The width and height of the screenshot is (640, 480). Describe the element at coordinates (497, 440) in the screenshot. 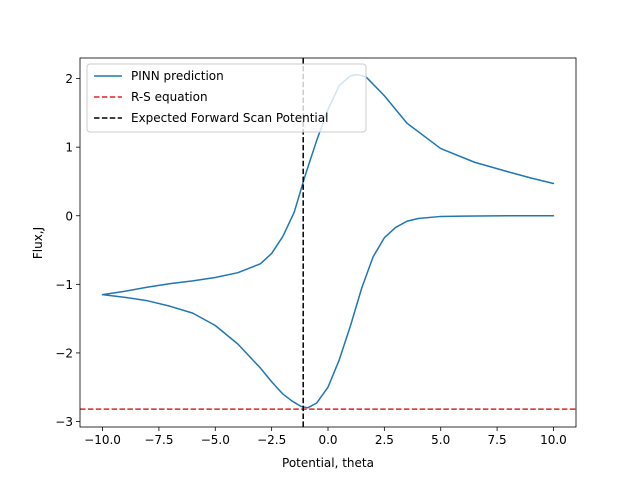

I see `x-tick-label: 7.5` at that location.